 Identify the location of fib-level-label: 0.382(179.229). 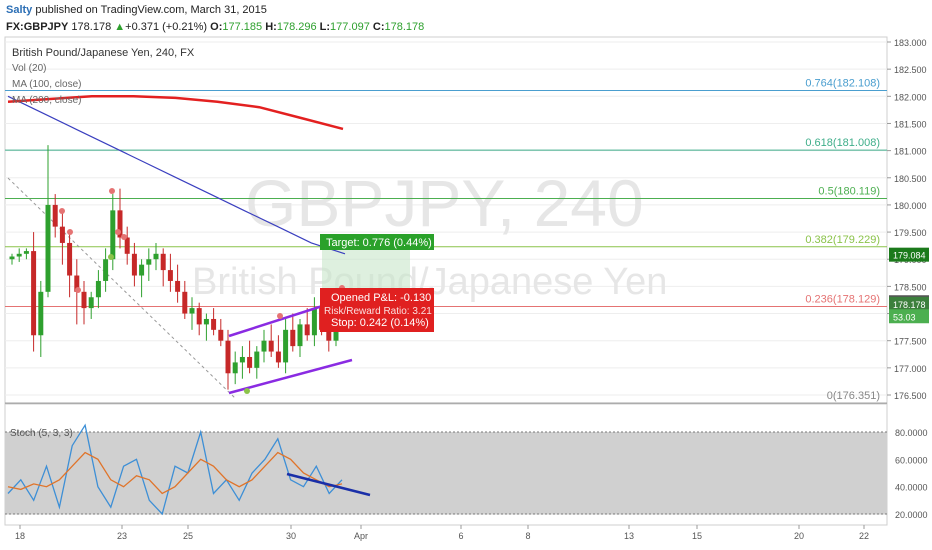
(842, 240).